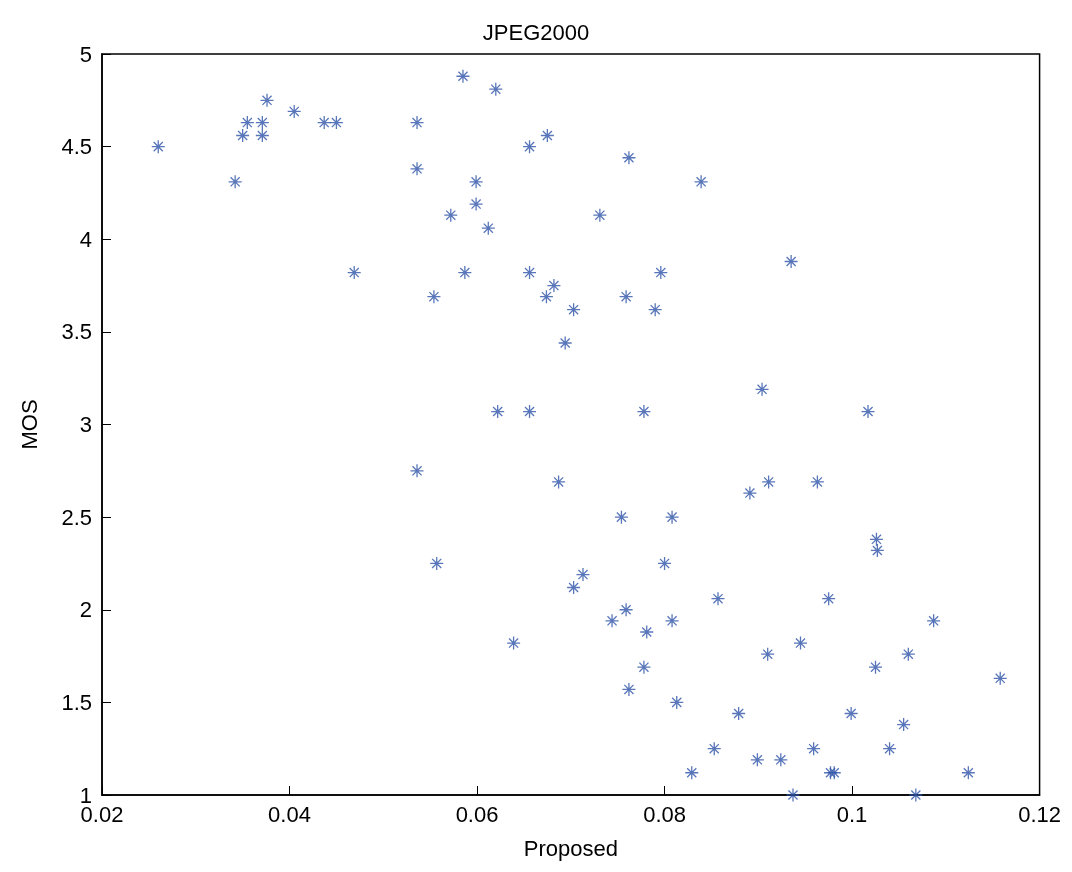 This screenshot has width=1072, height=872. I want to click on y-tick-label: 4.5, so click(76, 147).